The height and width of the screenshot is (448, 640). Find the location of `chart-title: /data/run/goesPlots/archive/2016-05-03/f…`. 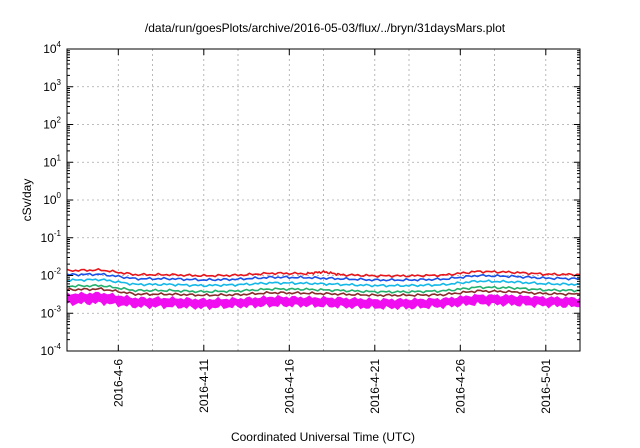

chart-title: /data/run/goesPlots/archive/2016-05-03/f… is located at coordinates (325, 28).